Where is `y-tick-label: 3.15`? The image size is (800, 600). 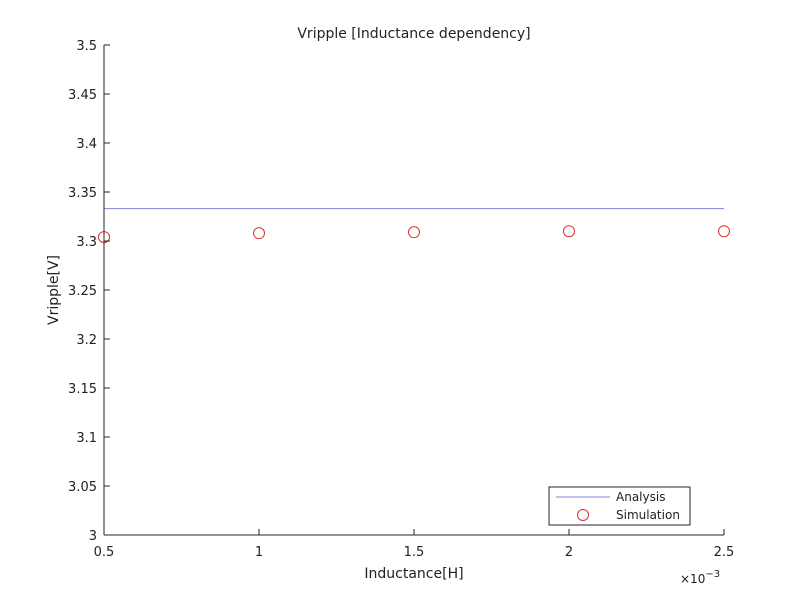 y-tick-label: 3.15 is located at coordinates (82, 389).